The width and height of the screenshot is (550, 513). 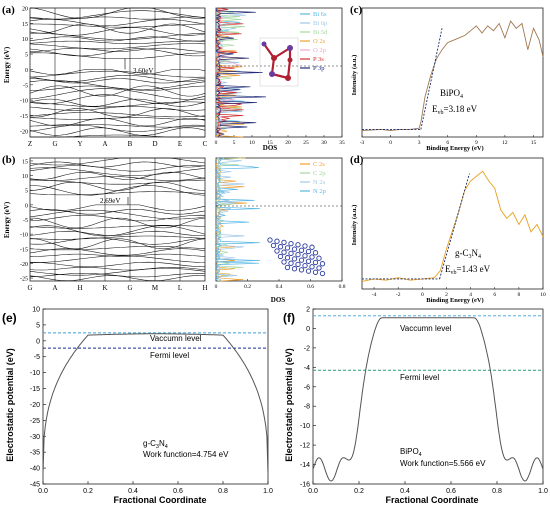 I want to click on panel-c-xlabel: Binding Energy (eV), so click(x=454, y=148).